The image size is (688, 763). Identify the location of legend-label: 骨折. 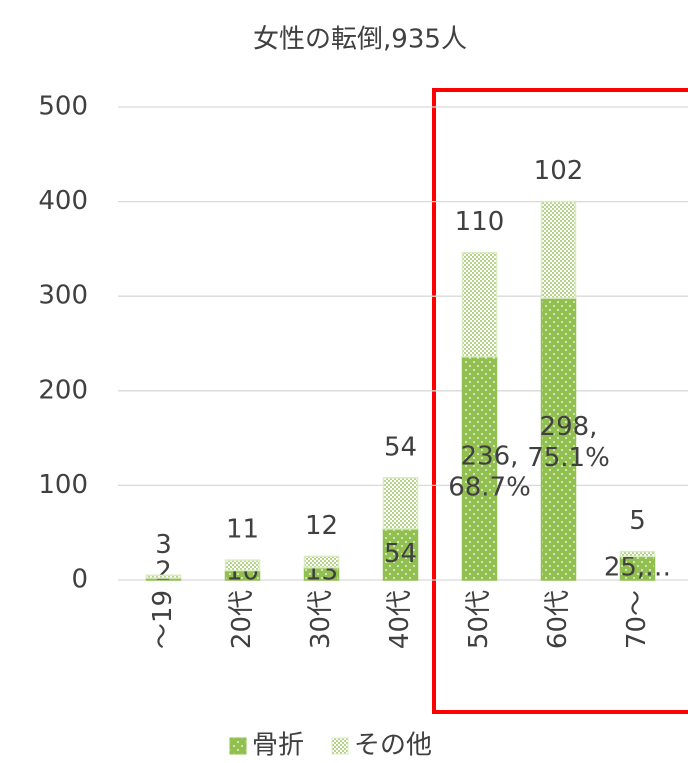
(278, 746).